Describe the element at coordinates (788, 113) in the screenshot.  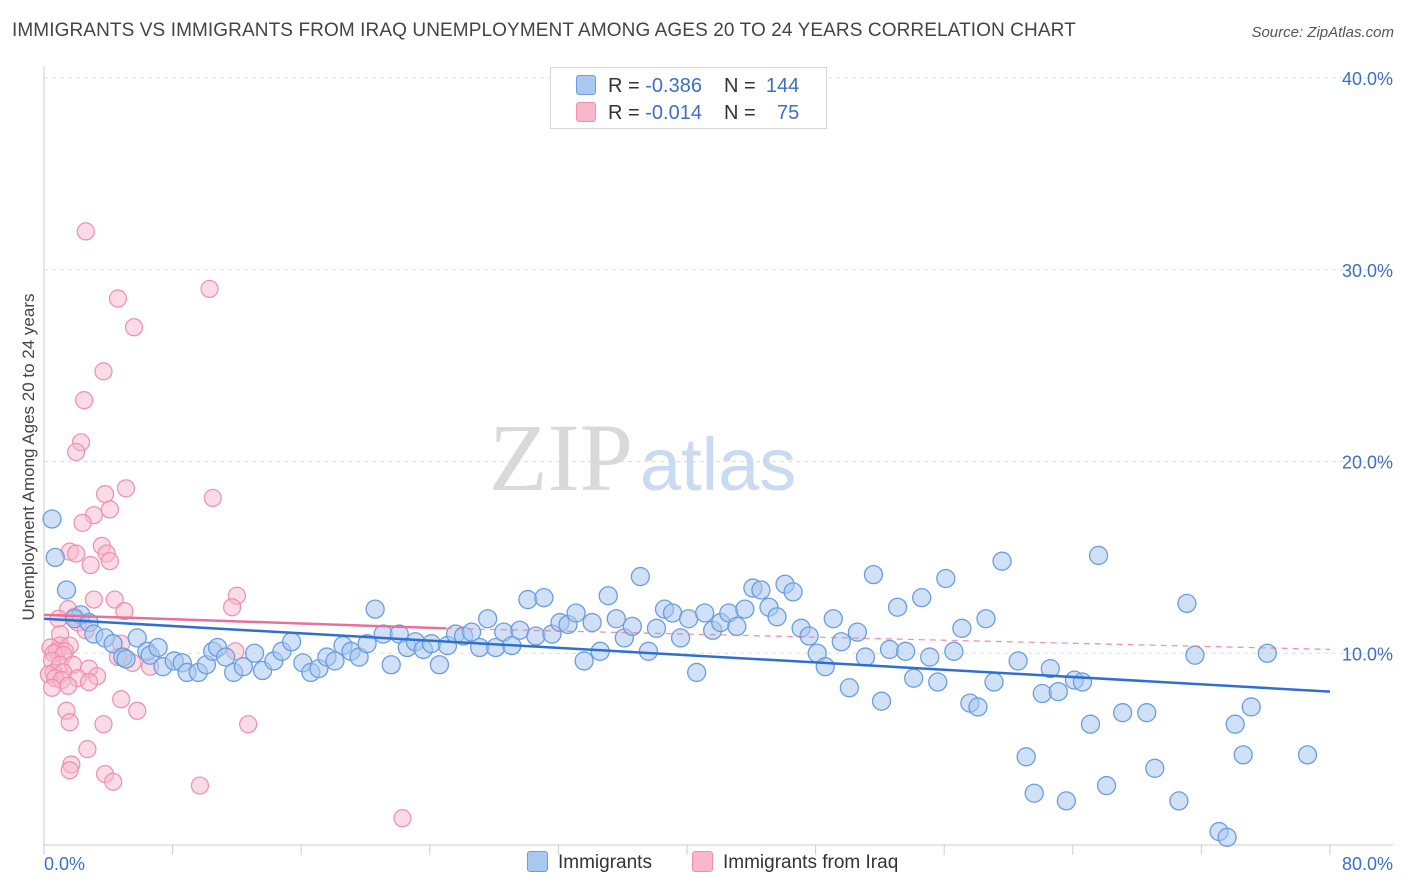
I see `legend-n-value: 75` at that location.